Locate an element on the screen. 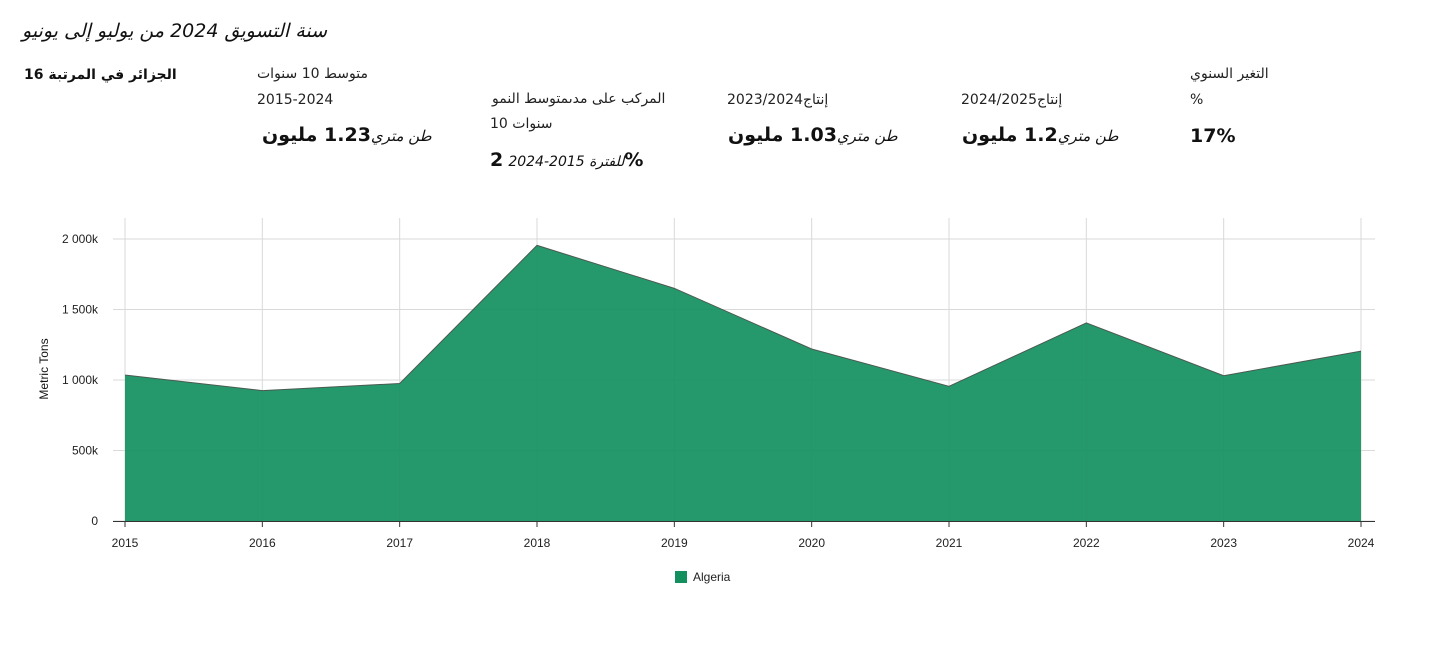 Image resolution: width=1430 pixels, height=651 pixels. legend-label-algeria: Algeria is located at coordinates (712, 577).